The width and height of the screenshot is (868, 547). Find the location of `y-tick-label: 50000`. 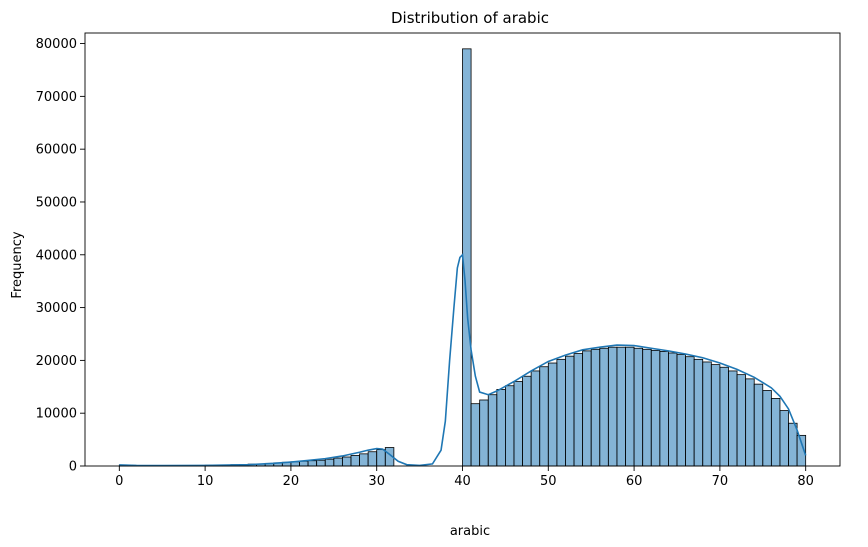

y-tick-label: 50000 is located at coordinates (56, 202).